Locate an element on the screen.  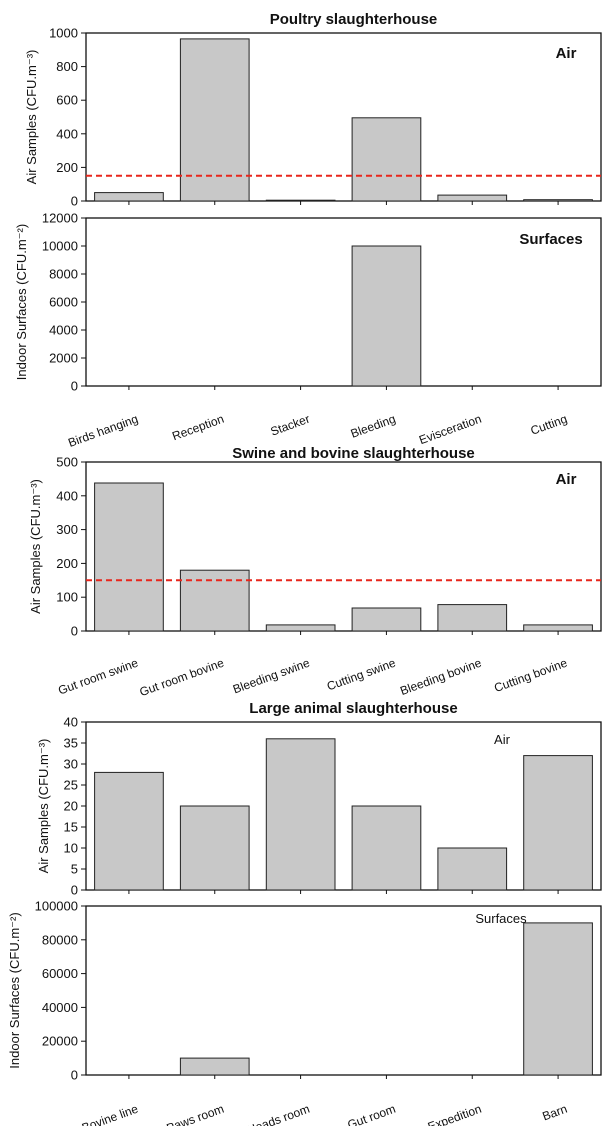
chart-title-large-animal: Large animal slaughterhouse is located at coordinates (353, 708).